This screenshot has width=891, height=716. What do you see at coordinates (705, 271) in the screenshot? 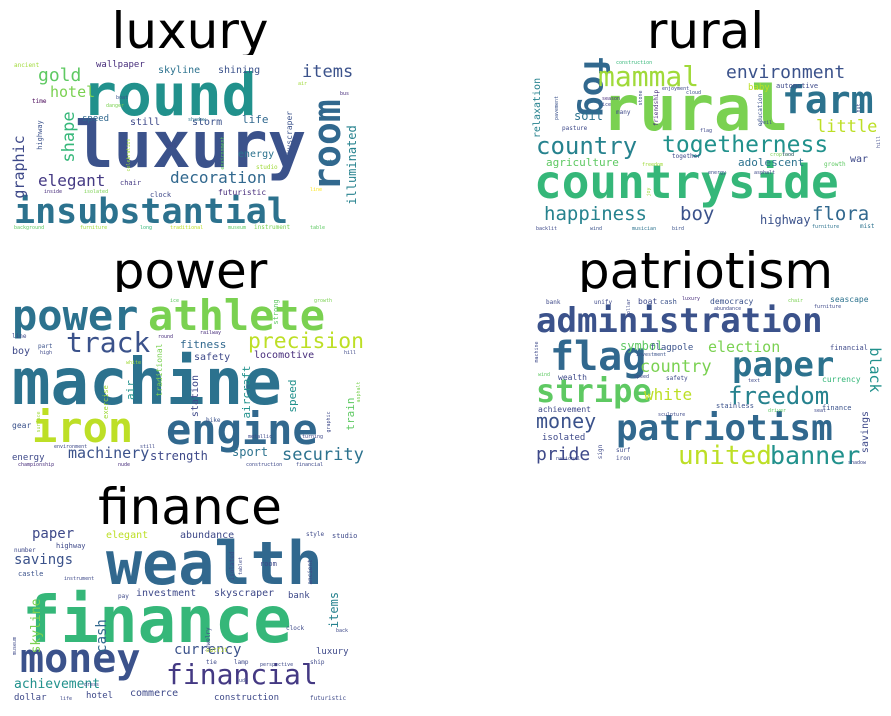
I see `chart-title: patriotism` at bounding box center [705, 271].